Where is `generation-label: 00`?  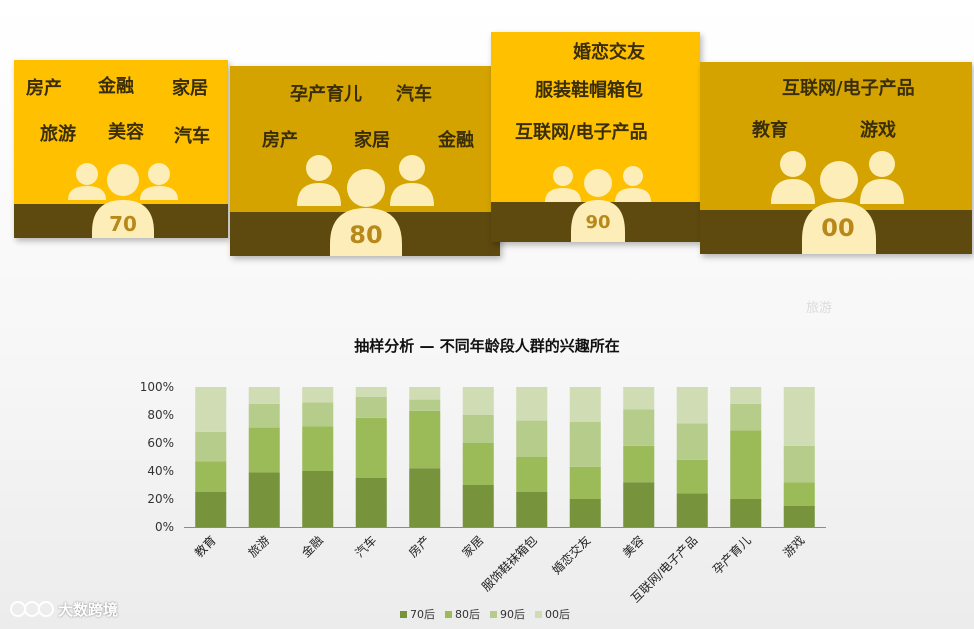 generation-label: 00 is located at coordinates (838, 228).